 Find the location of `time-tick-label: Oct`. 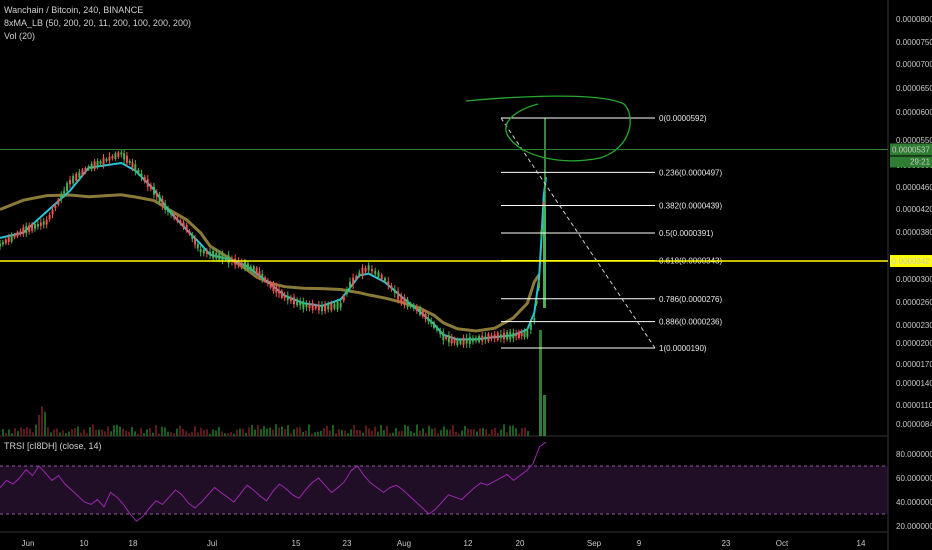

time-tick-label: Oct is located at coordinates (782, 543).